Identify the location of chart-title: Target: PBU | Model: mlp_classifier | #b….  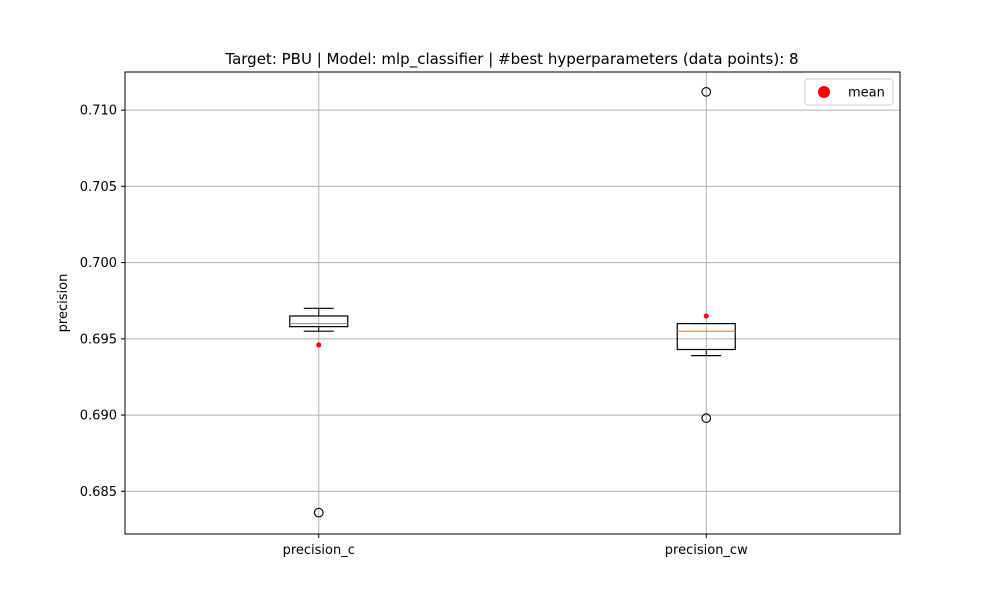
(511, 59).